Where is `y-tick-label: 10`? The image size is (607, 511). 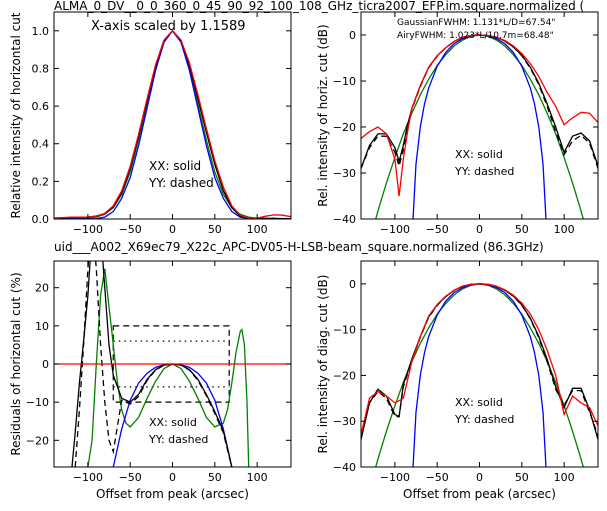
y-tick-label: 10 is located at coordinates (42, 326).